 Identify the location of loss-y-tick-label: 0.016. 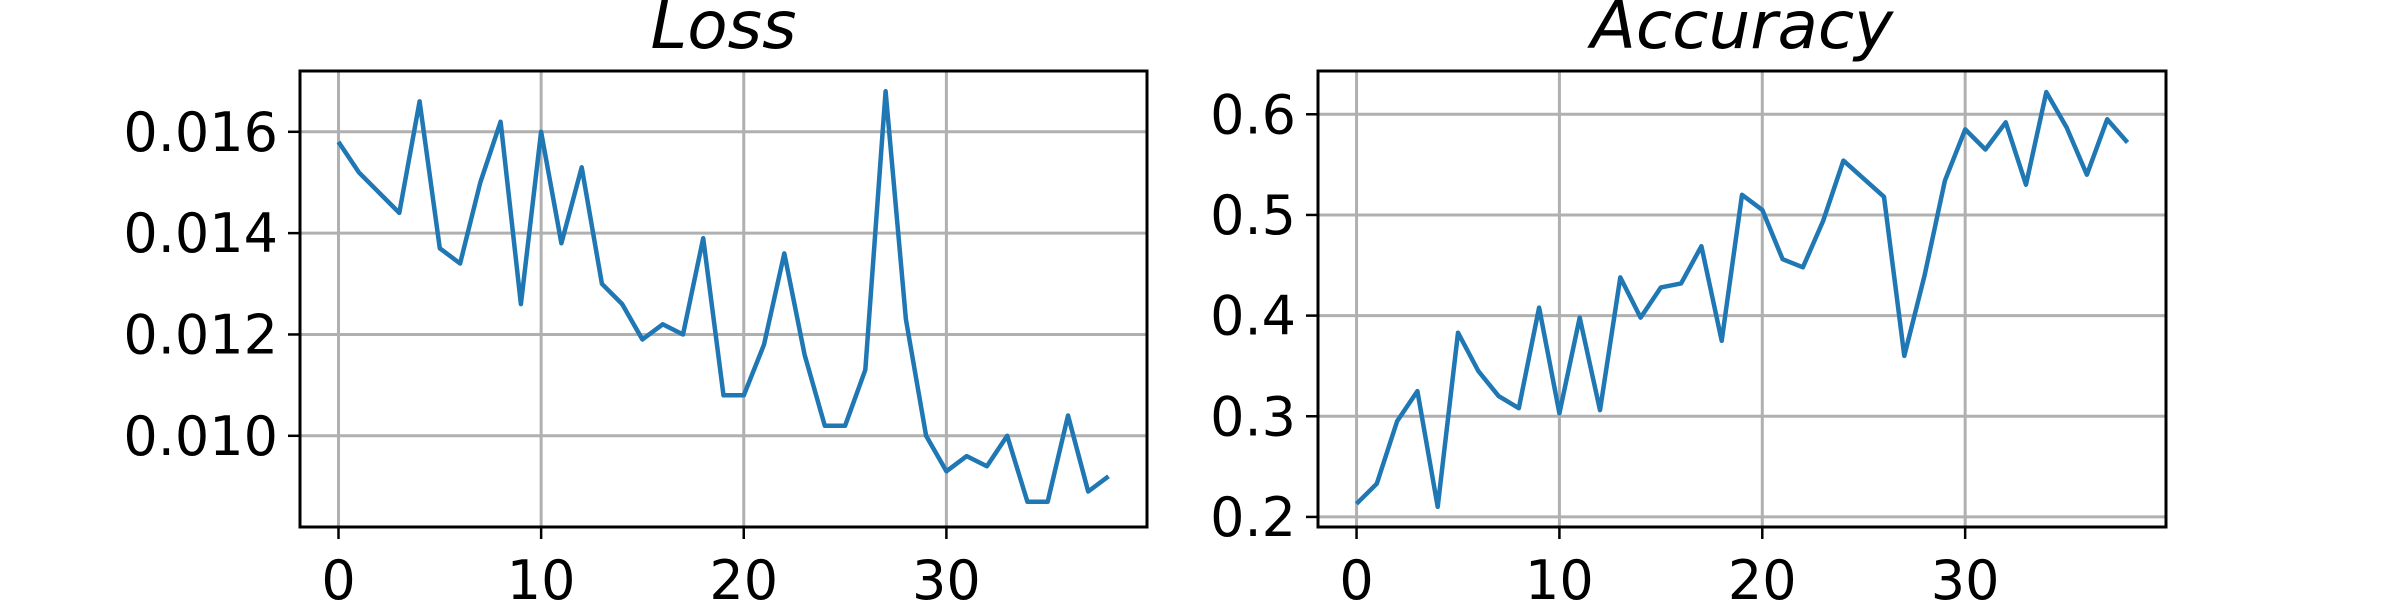
(200, 132).